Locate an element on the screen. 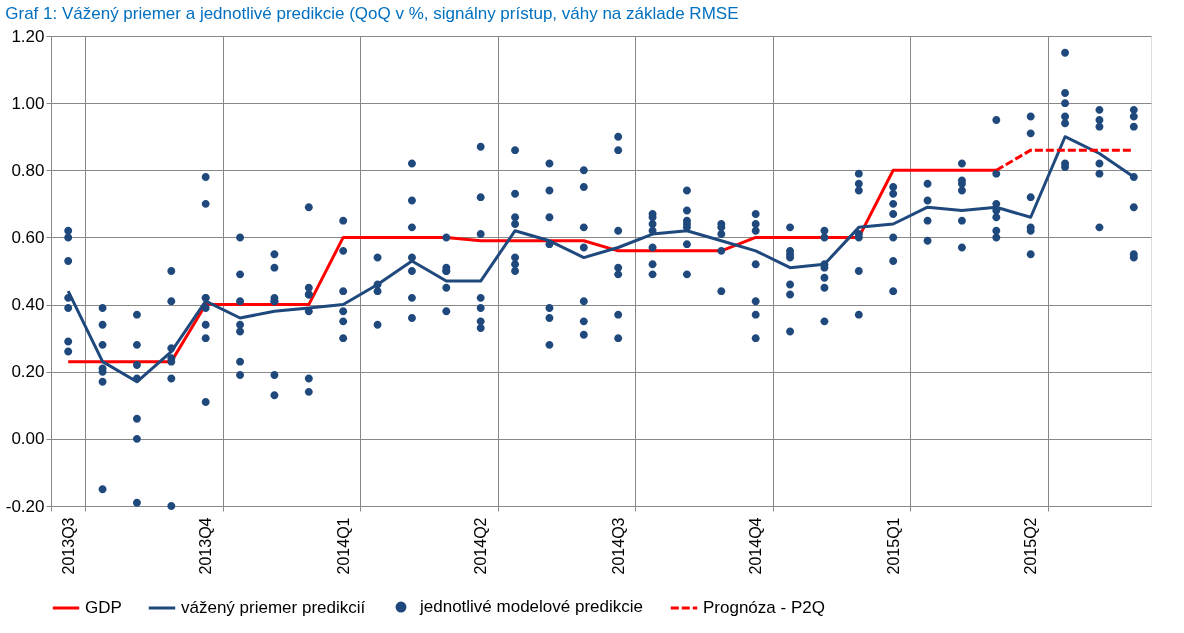  x-tick-label: 2013Q3 is located at coordinates (68, 546).